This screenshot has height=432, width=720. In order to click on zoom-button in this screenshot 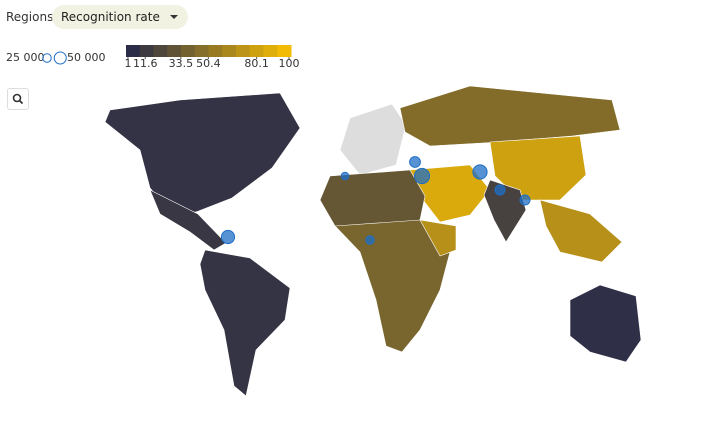, I will do `click(18, 99)`.